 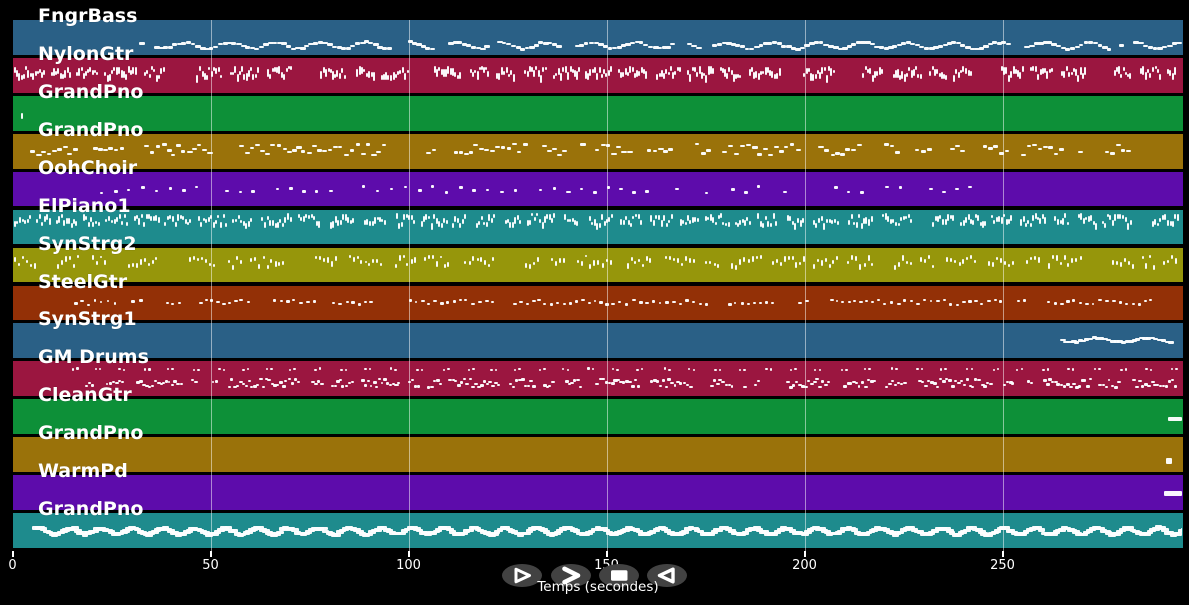 I want to click on track-band, so click(x=597, y=379).